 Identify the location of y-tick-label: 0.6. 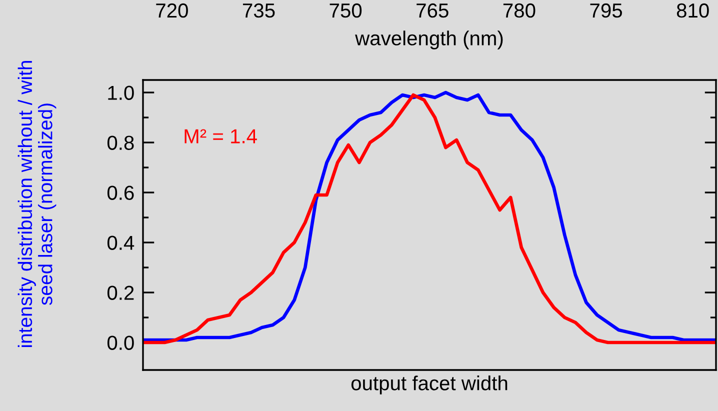
(120, 193).